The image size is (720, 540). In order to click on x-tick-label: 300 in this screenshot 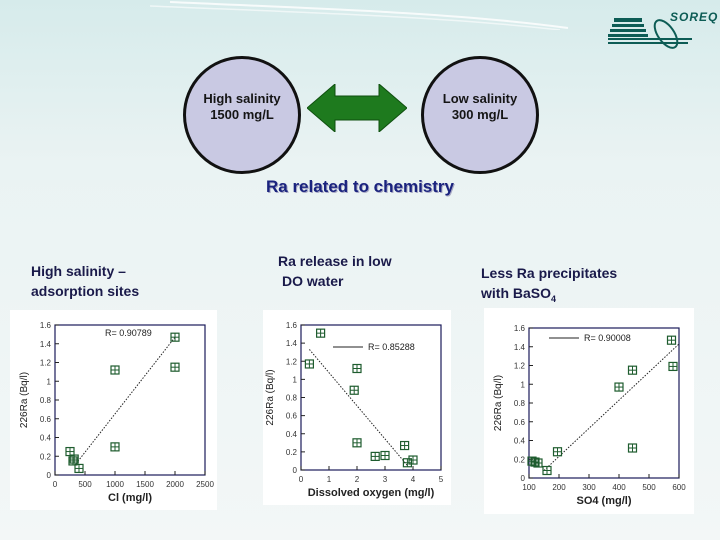, I will do `click(589, 487)`.